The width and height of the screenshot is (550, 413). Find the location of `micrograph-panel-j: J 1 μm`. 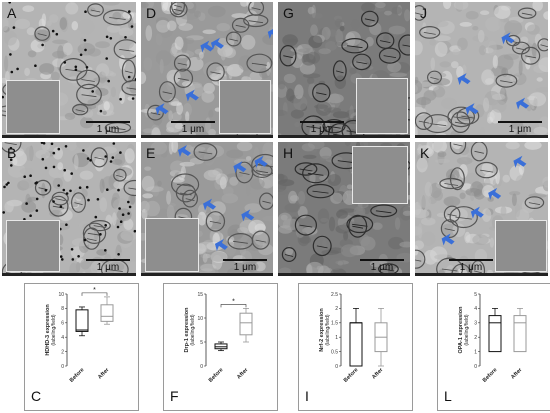

micrograph-panel-j: J 1 μm is located at coordinates (481, 70).